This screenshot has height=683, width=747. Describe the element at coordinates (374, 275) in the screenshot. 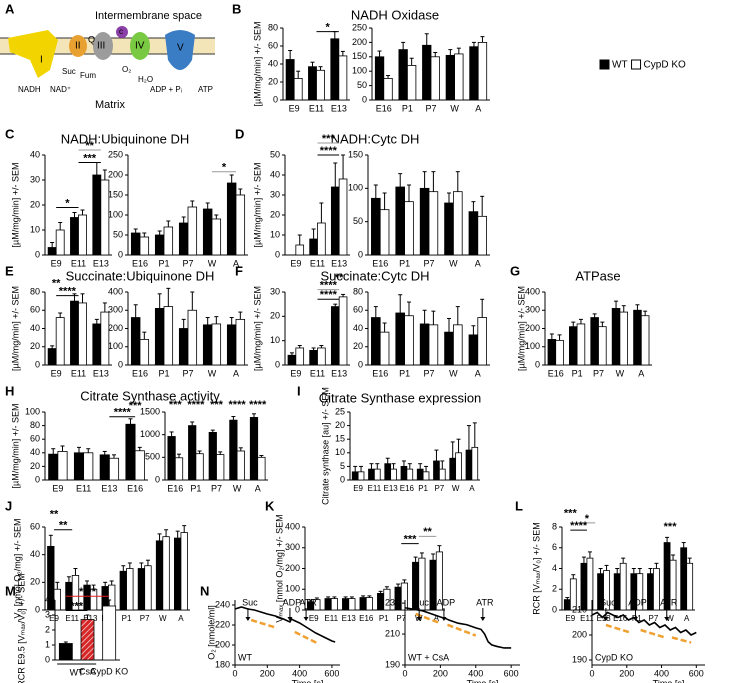

I see `panel-title: Succinate:Cytc DH` at that location.